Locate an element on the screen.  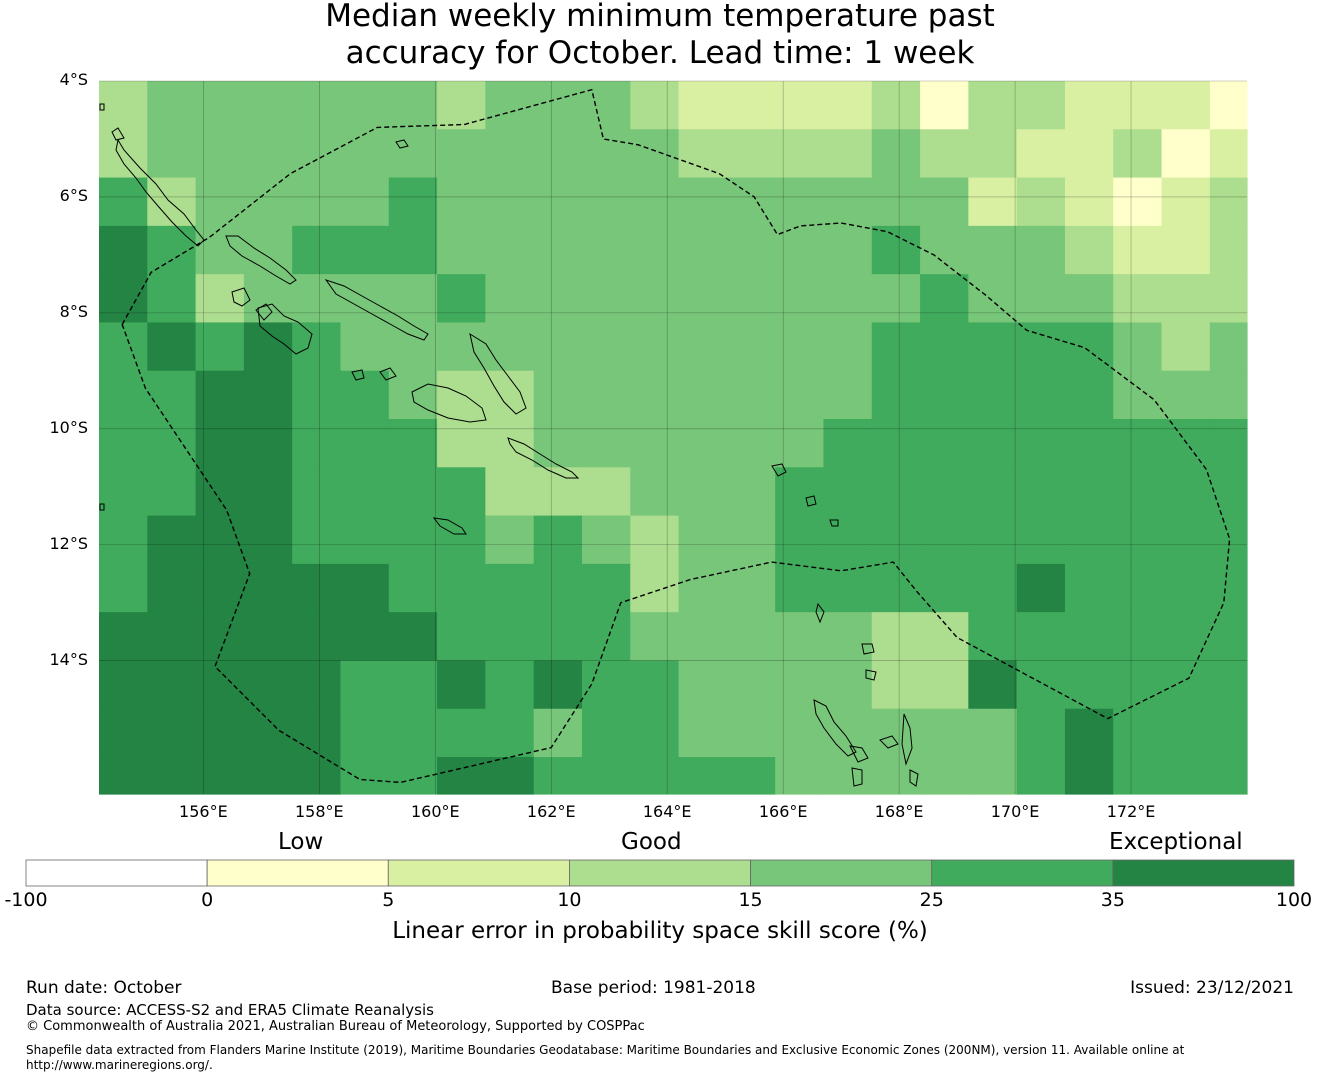
colorbar-tick-label: 10 is located at coordinates (569, 900).